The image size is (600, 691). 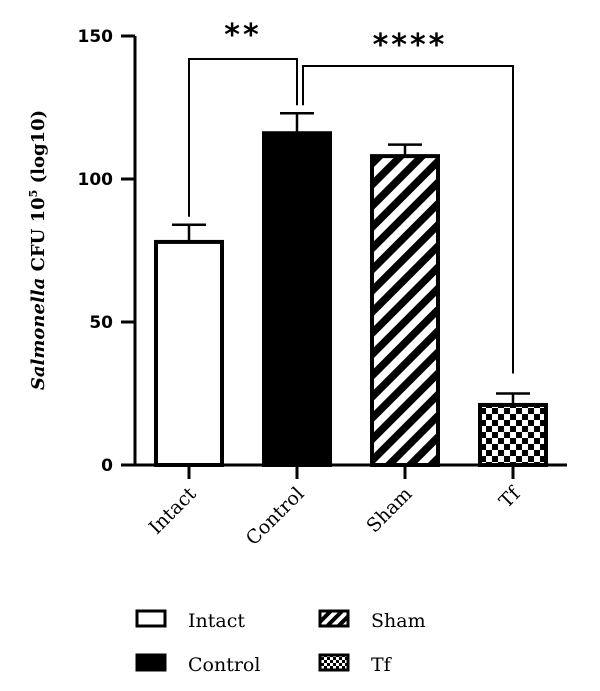 I want to click on x-axis: Intact Control Sham Tf, so click(x=351, y=506).